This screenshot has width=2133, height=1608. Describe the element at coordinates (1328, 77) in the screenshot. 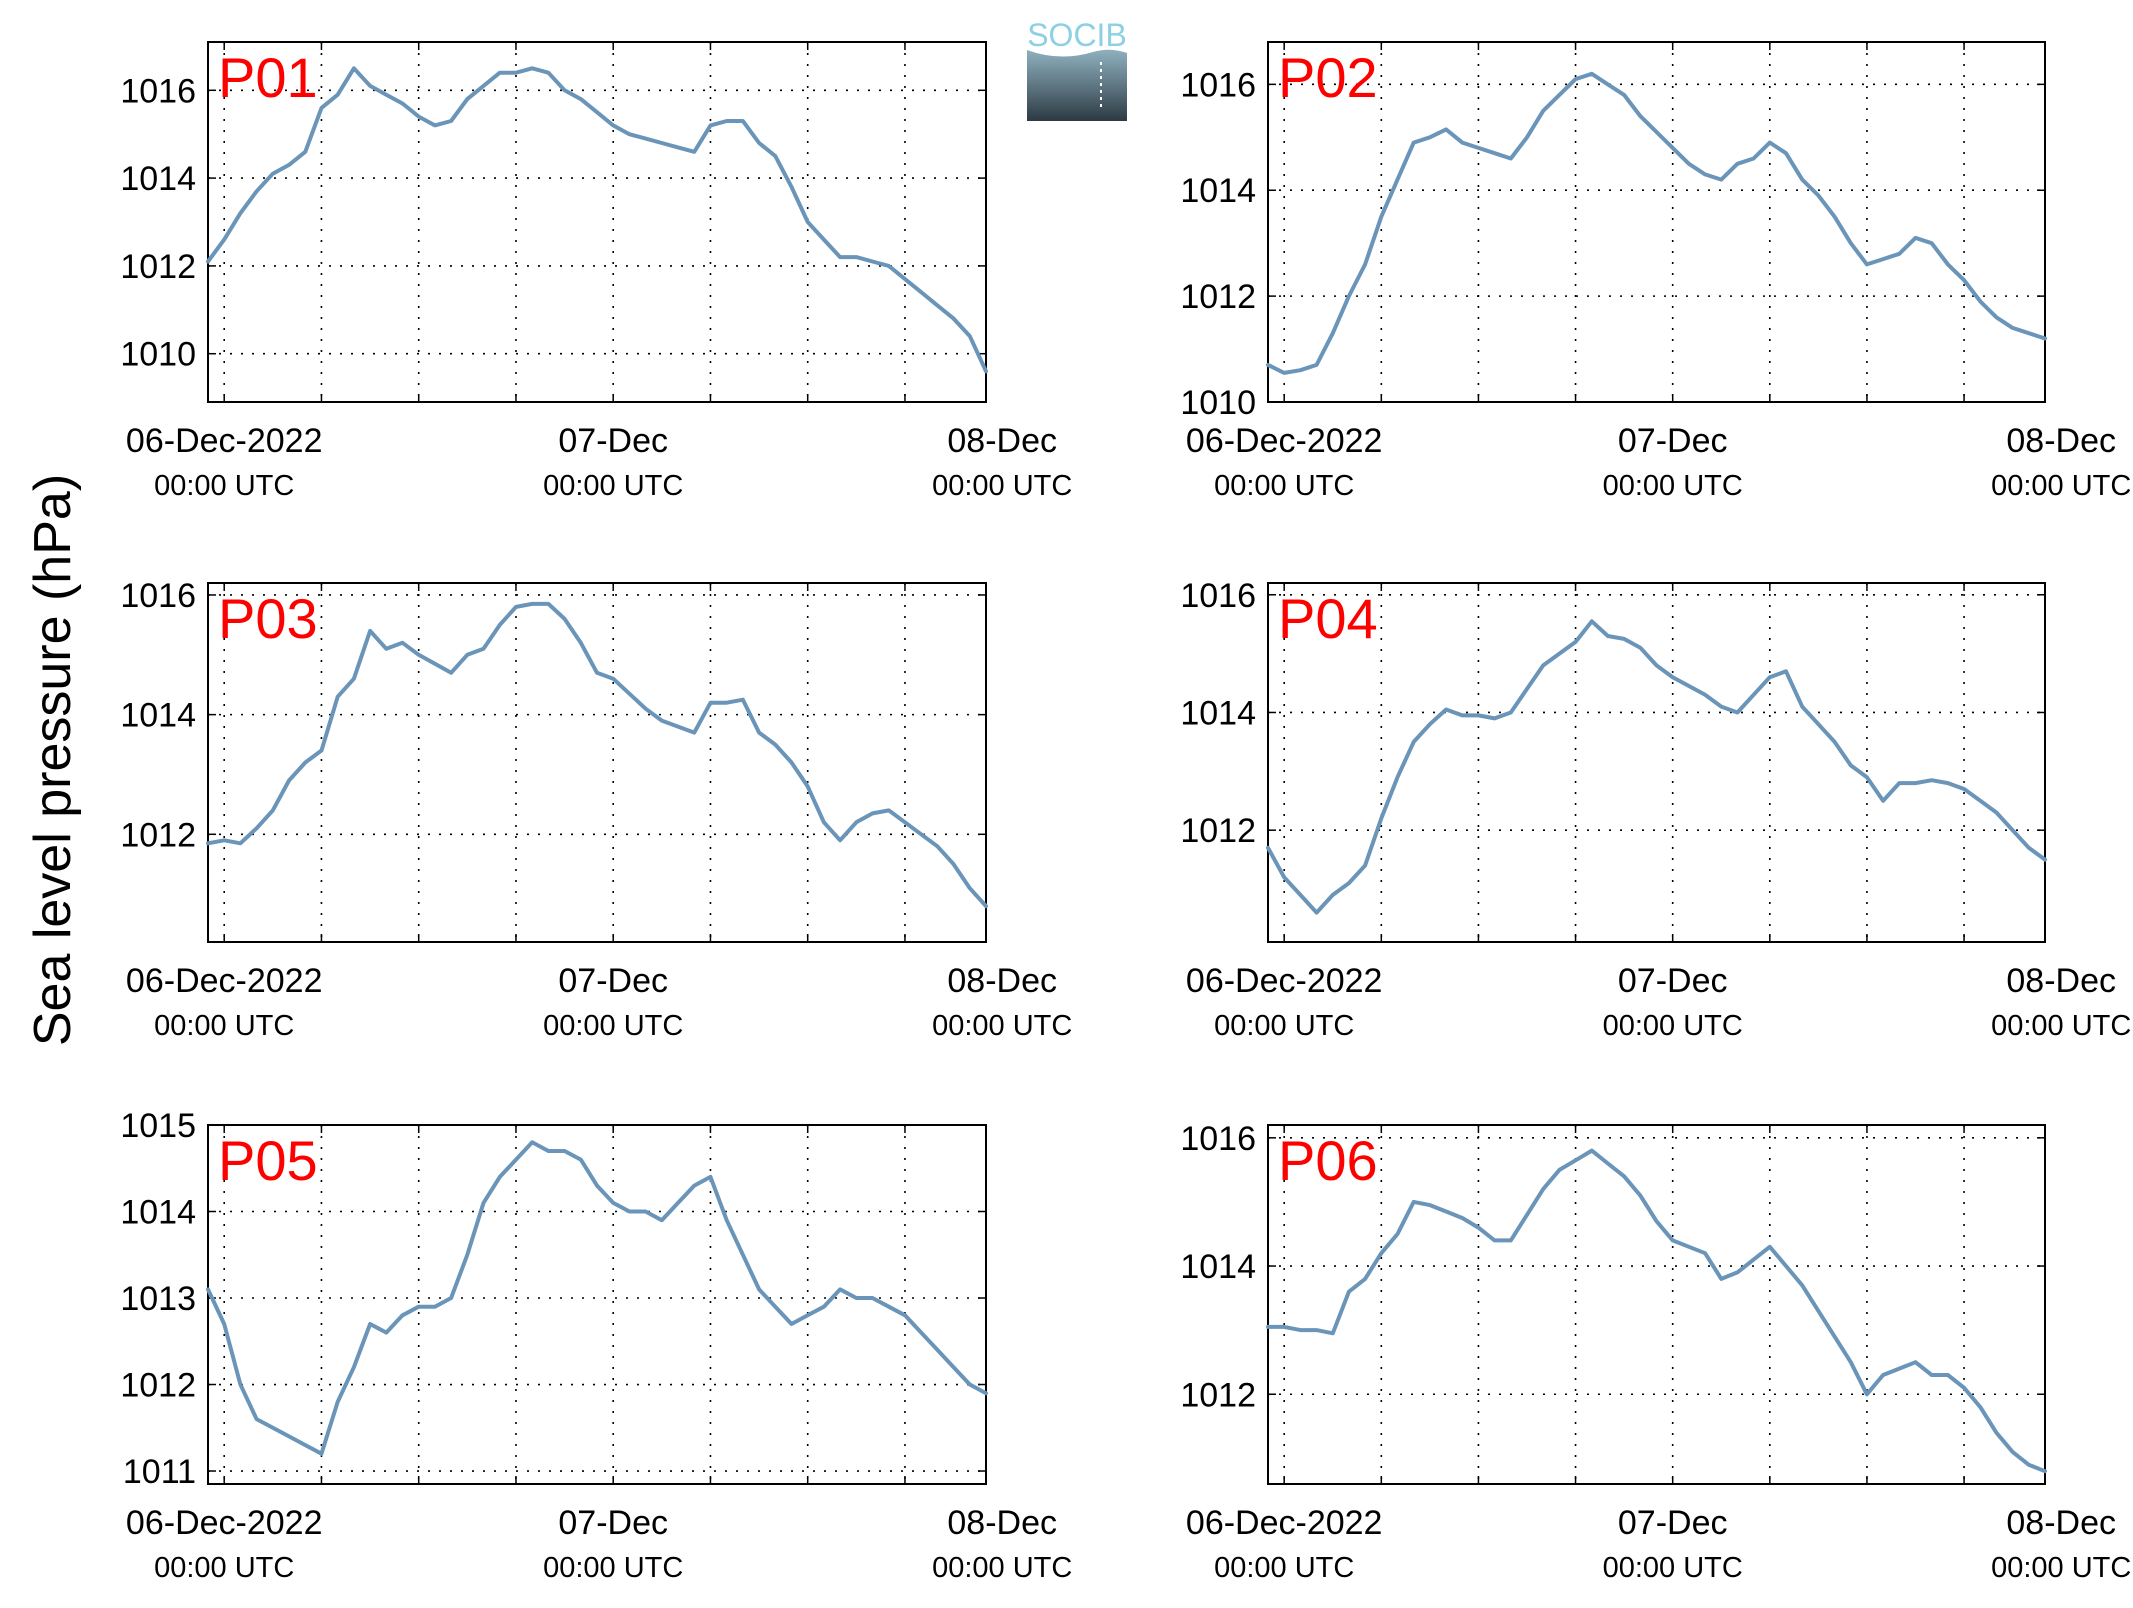

I see `panel-title: P02` at that location.